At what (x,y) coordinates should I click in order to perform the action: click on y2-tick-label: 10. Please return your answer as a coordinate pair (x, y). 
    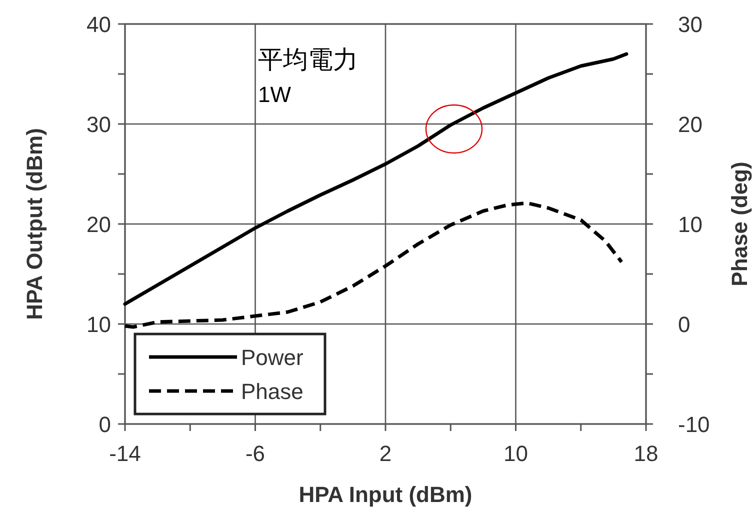
    Looking at the image, I should click on (690, 224).